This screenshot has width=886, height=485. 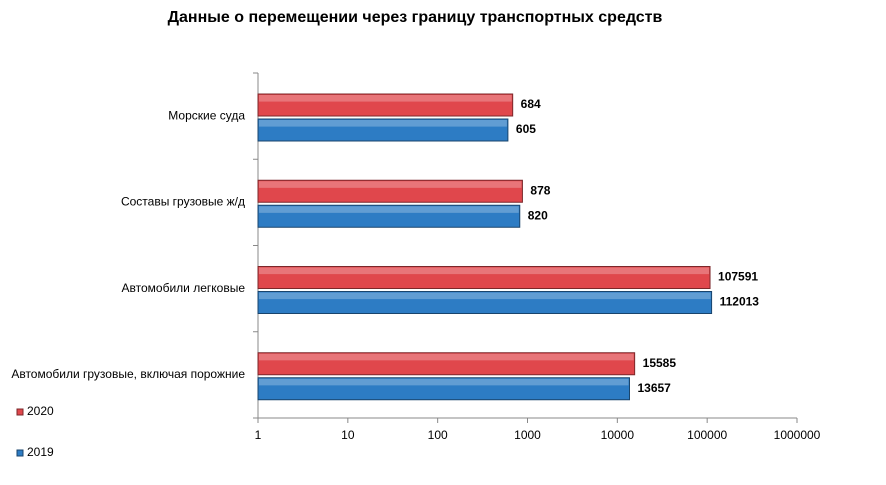 What do you see at coordinates (740, 302) in the screenshot?
I see `value-label: 112013` at bounding box center [740, 302].